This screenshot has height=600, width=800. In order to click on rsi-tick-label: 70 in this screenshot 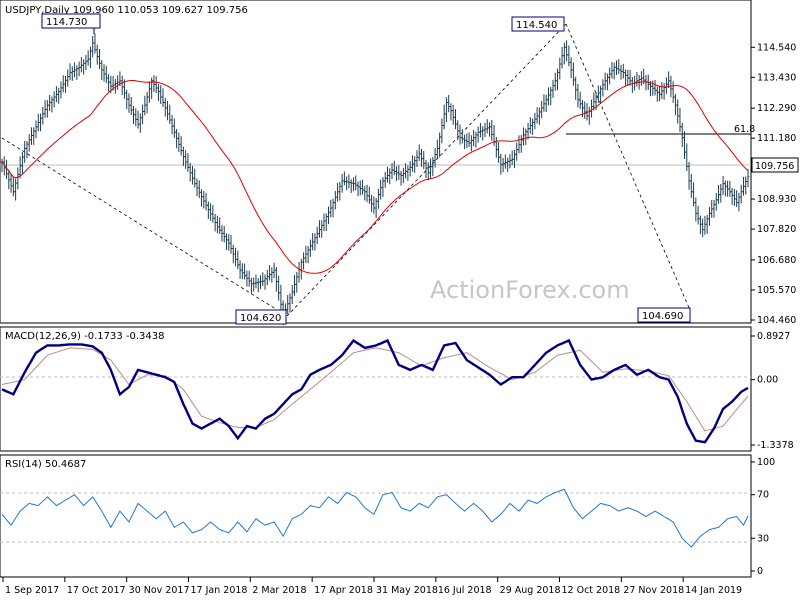, I will do `click(763, 495)`.